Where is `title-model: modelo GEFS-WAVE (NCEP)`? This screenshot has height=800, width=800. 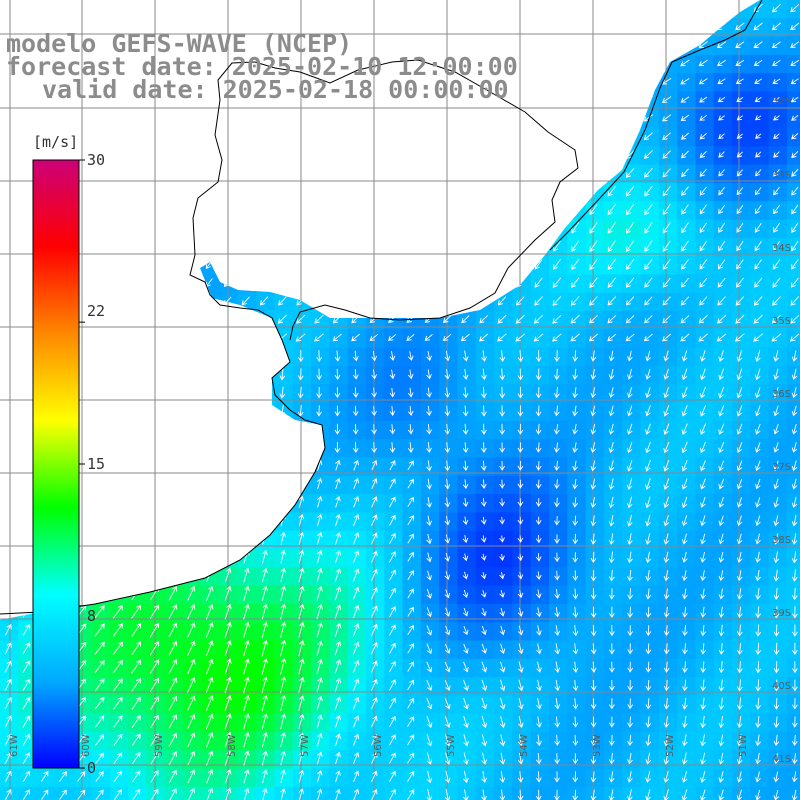
title-model: modelo GEFS-WAVE (NCEP) is located at coordinates (179, 43).